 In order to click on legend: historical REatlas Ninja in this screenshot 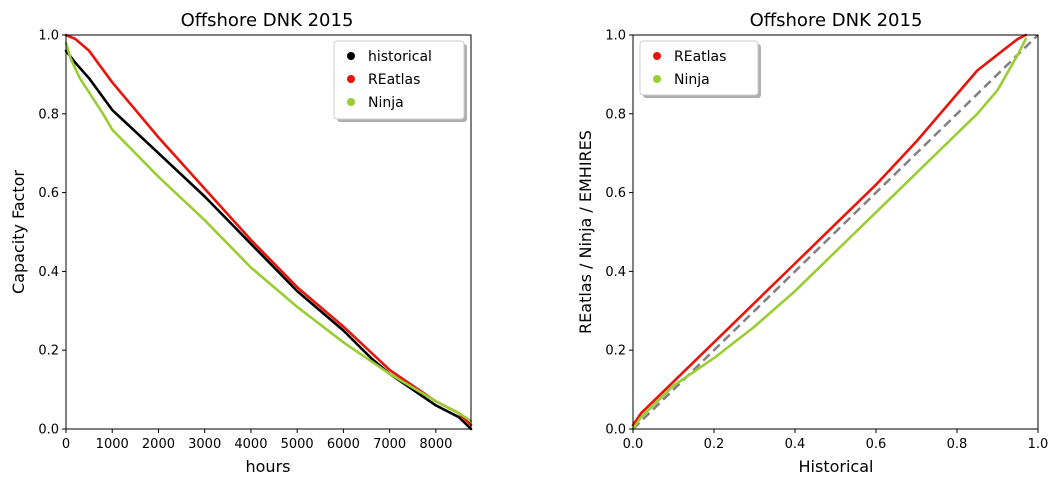, I will do `click(400, 81)`.